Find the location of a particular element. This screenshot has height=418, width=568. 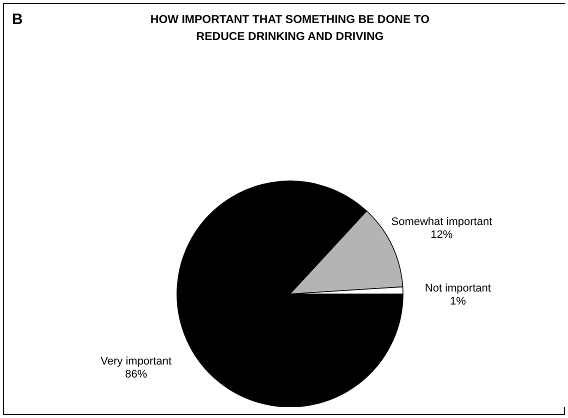

slice-label: Not important is located at coordinates (457, 288).